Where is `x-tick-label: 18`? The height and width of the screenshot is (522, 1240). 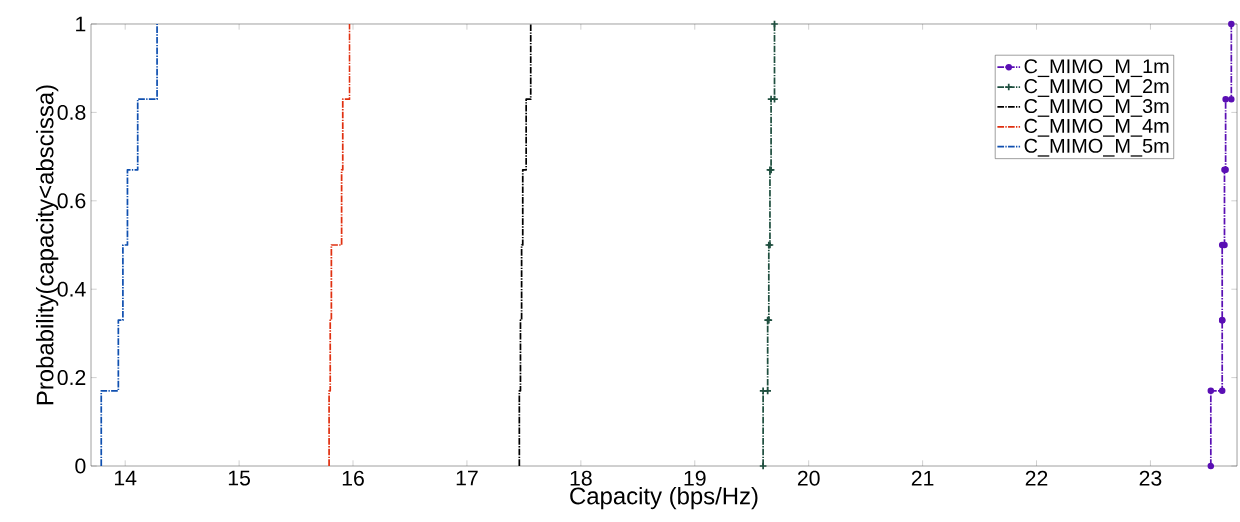 x-tick-label: 18 is located at coordinates (581, 478).